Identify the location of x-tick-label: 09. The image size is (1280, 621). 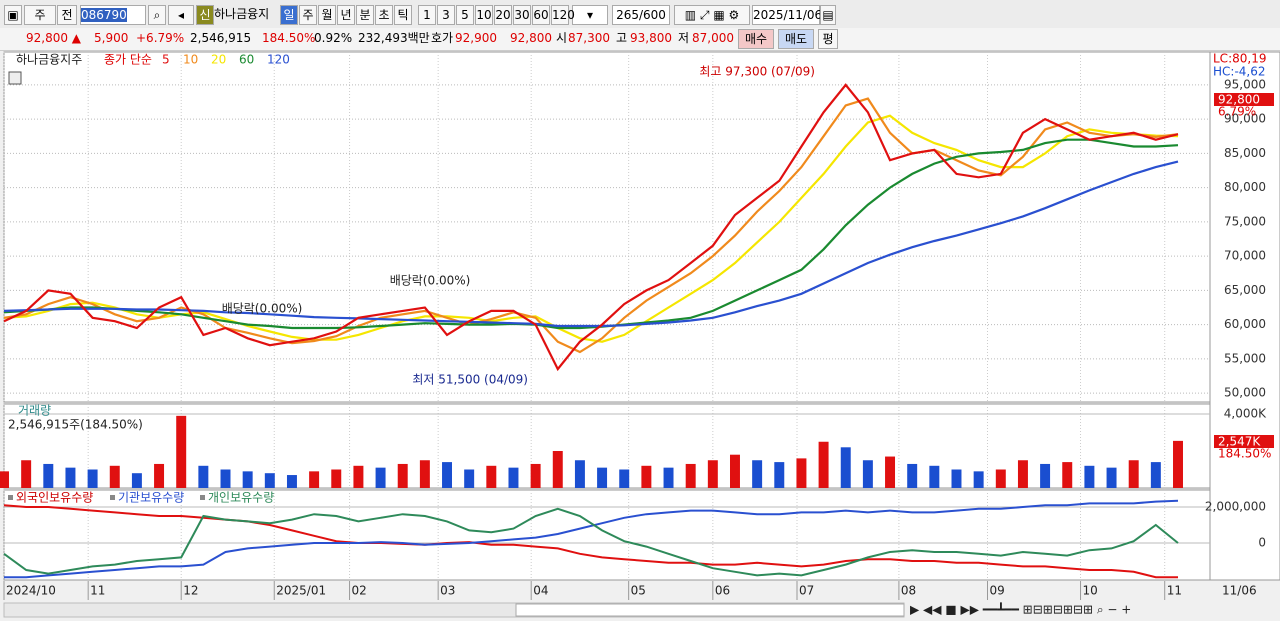
(997, 591).